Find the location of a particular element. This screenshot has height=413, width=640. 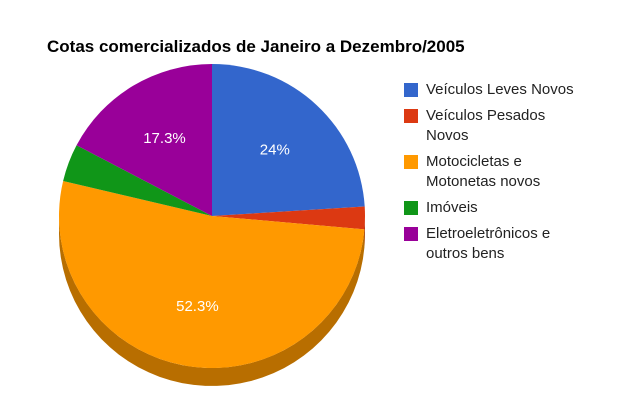

legend-label: Veículos Leves Novos is located at coordinates (500, 89).